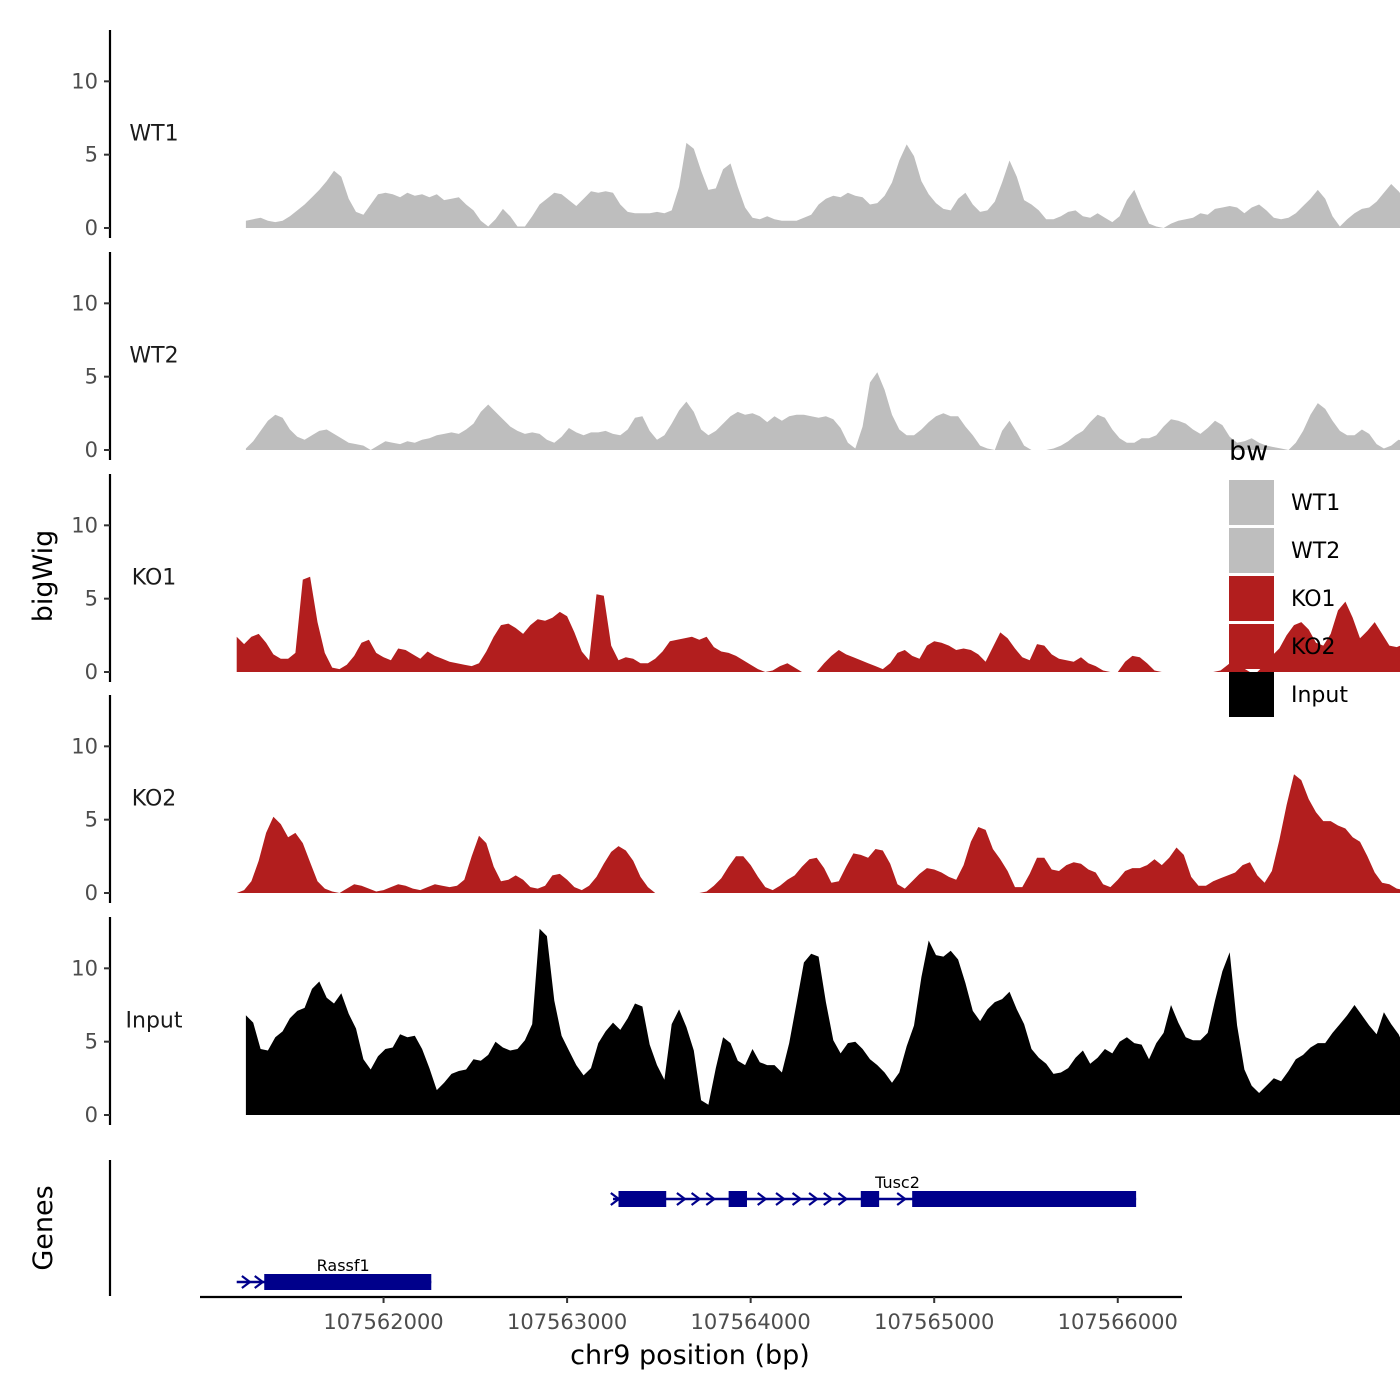 The height and width of the screenshot is (1400, 1400). What do you see at coordinates (153, 356) in the screenshot?
I see `track-label: WT2` at bounding box center [153, 356].